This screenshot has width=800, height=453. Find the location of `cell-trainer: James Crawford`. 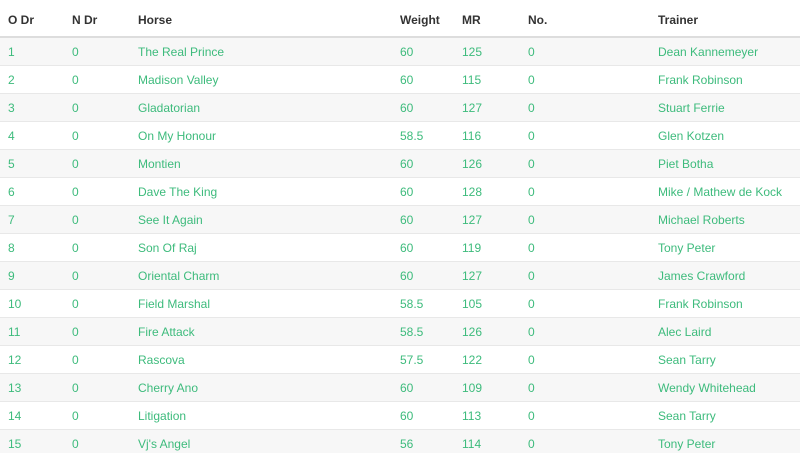

cell-trainer: James Crawford is located at coordinates (725, 275).